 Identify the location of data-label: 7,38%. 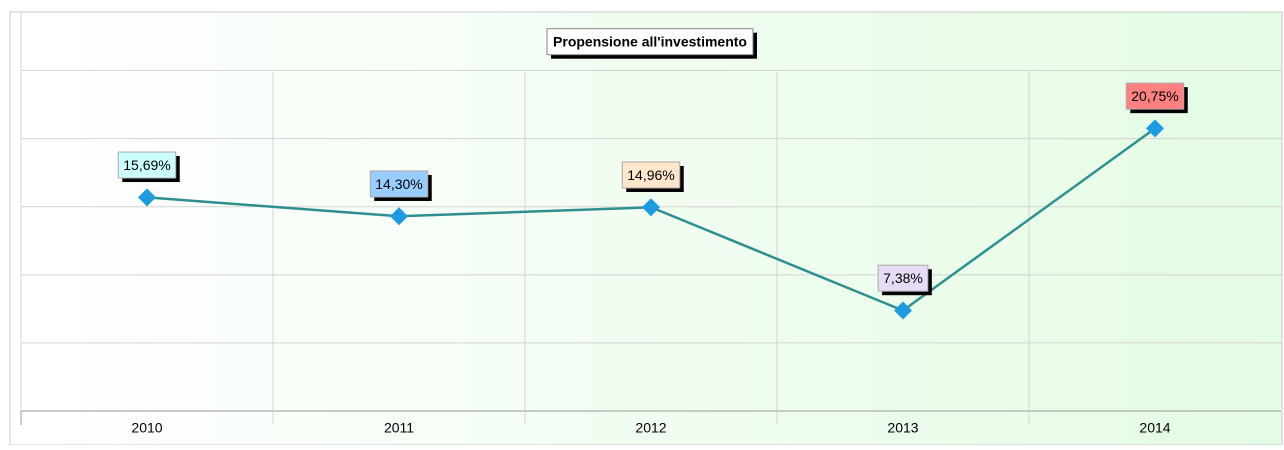
(903, 278).